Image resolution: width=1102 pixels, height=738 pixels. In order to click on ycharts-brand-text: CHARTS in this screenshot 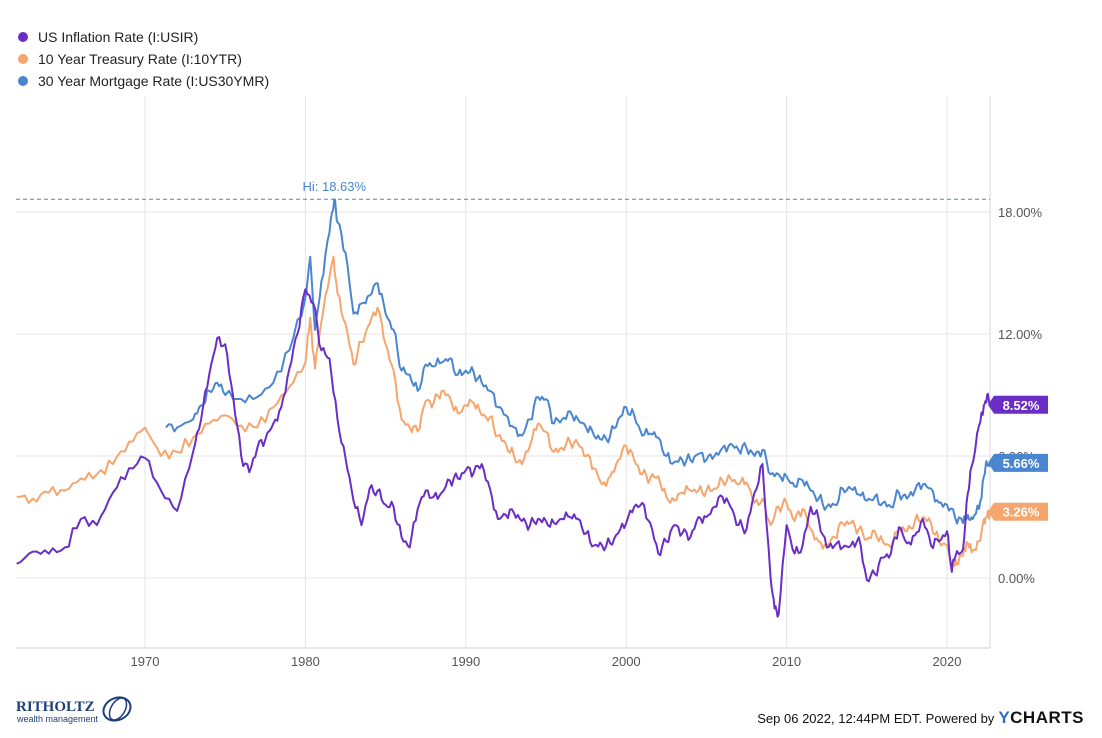, I will do `click(1047, 717)`.